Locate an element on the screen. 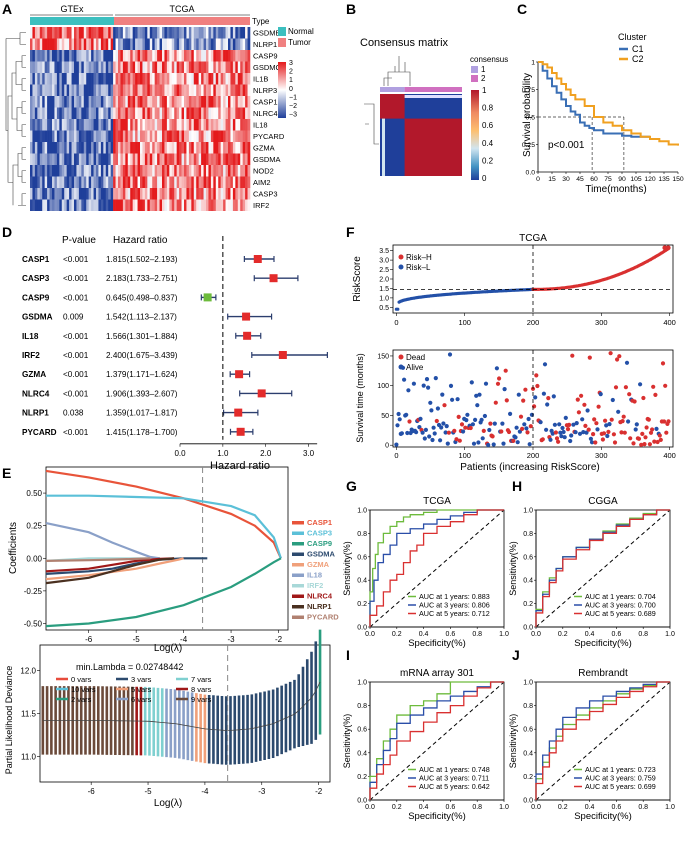 This screenshot has width=685, height=842. hr-point is located at coordinates (246, 316).